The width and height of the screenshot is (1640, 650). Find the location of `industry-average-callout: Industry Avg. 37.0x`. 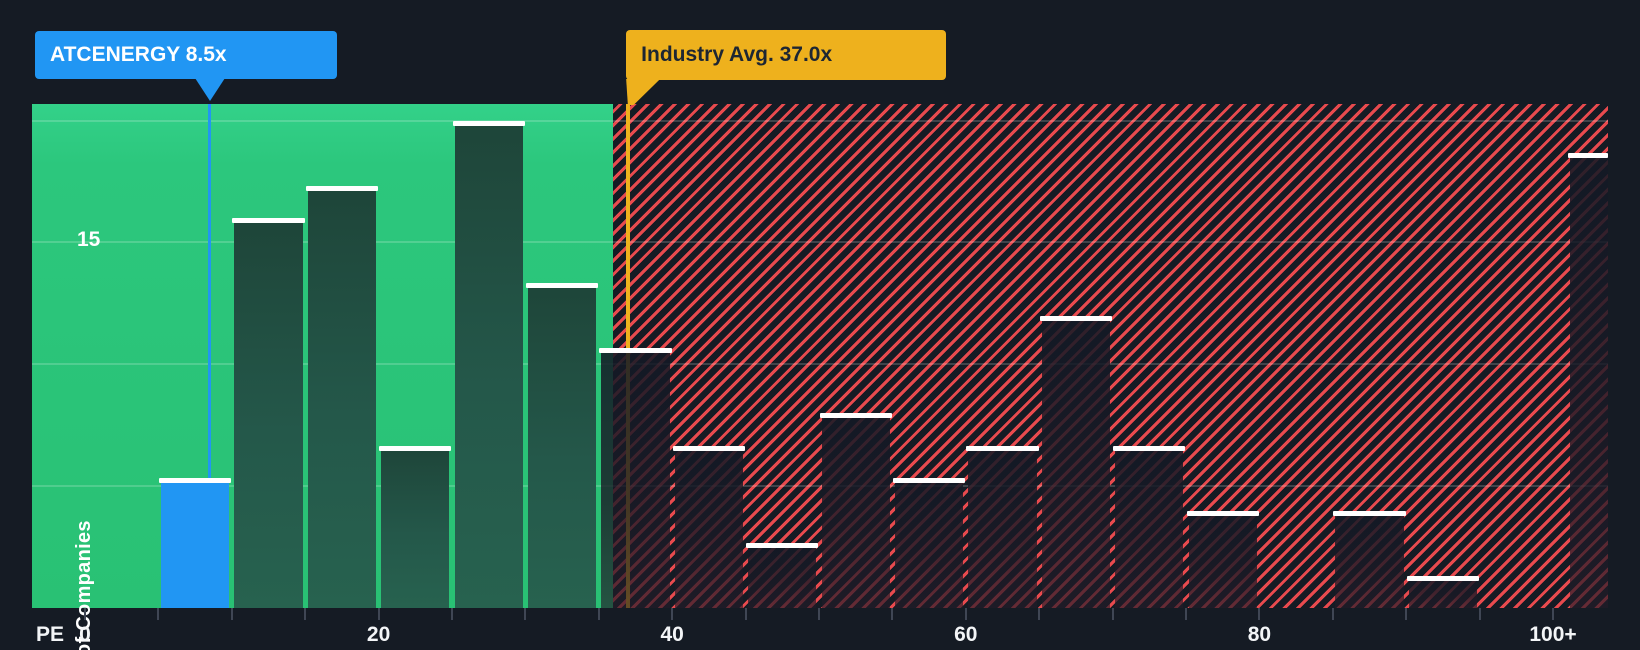

industry-average-callout: Industry Avg. 37.0x is located at coordinates (786, 55).